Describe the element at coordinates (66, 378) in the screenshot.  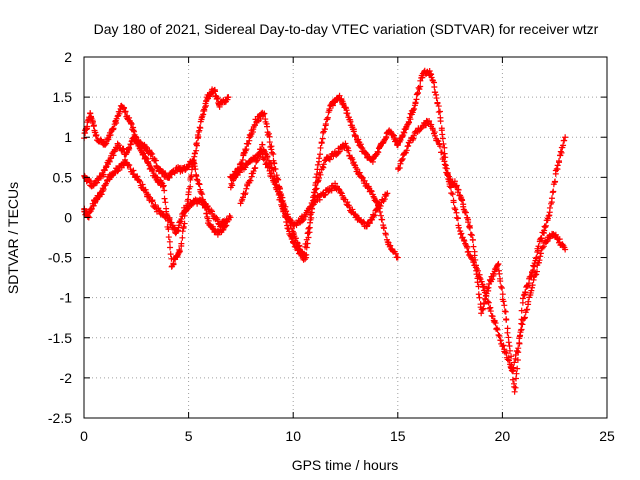
I see `y-tick-label: -2` at that location.